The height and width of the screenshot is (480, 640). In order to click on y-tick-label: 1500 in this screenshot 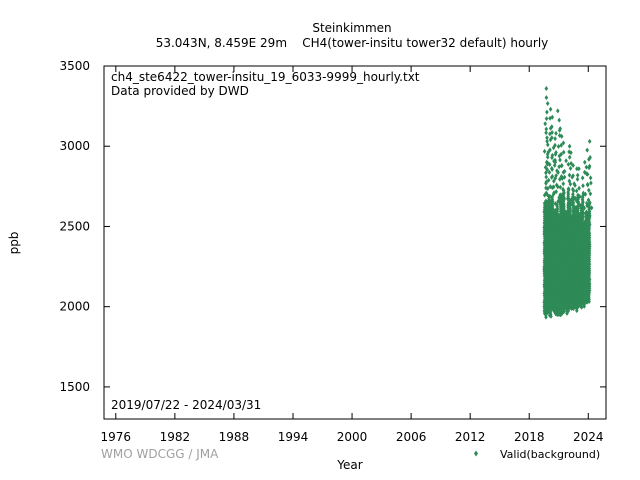, I will do `click(74, 387)`.